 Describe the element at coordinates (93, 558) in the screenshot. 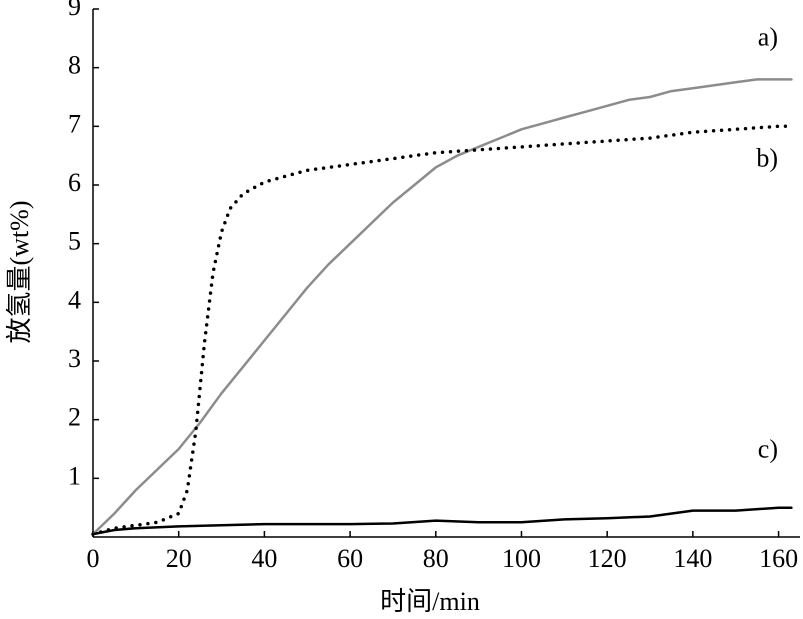

I see `x-tick-label: 0` at that location.